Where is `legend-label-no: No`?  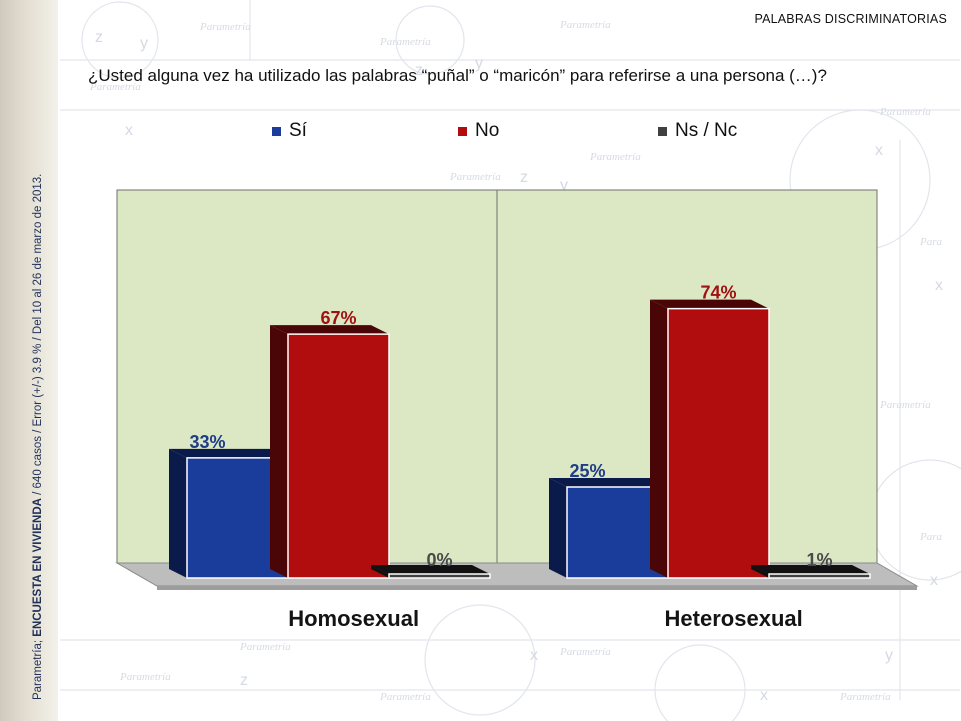 legend-label-no: No is located at coordinates (487, 130).